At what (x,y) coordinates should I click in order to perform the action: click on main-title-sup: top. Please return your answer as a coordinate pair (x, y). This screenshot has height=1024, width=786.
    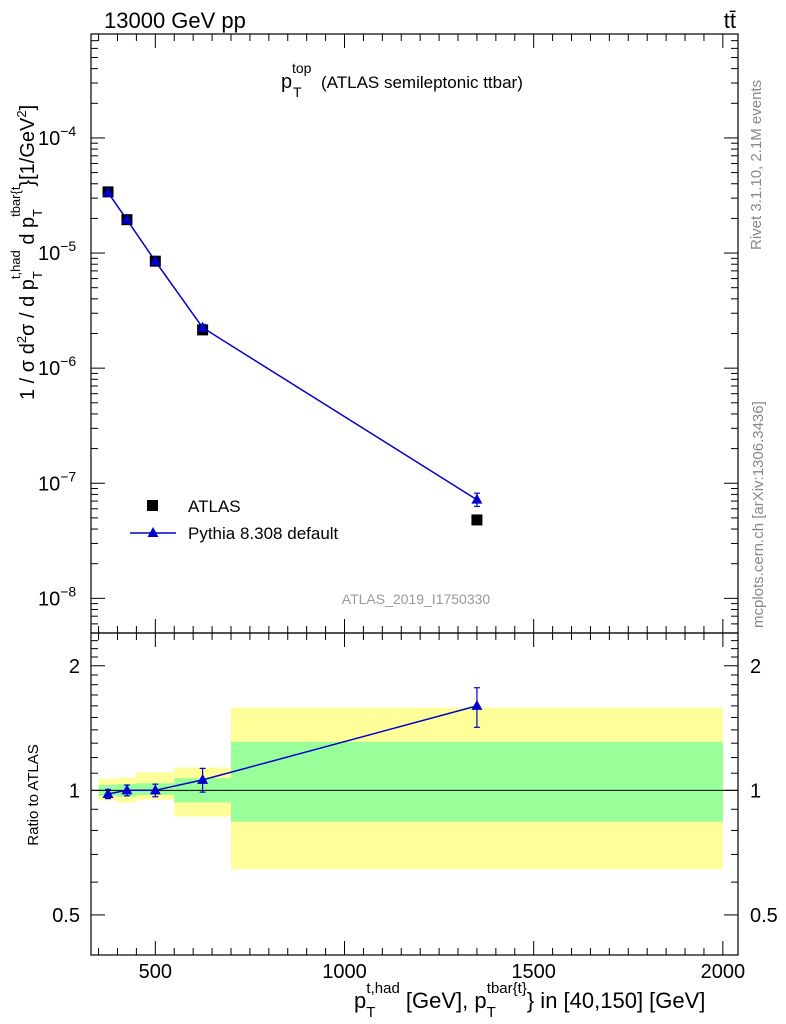
    Looking at the image, I should click on (302, 68).